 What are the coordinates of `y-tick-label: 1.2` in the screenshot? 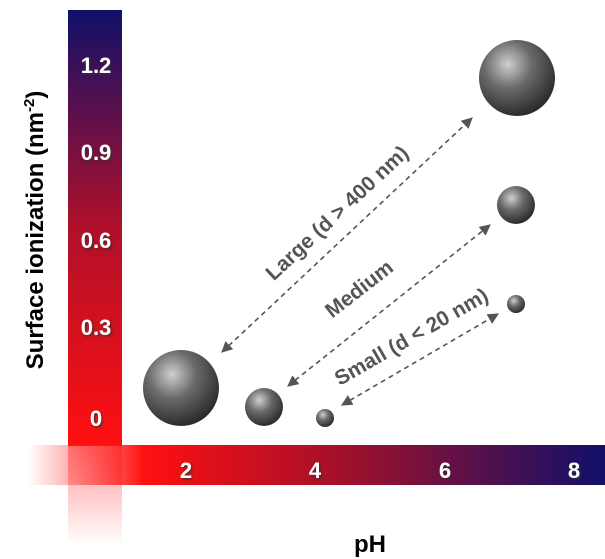 It's located at (96, 65).